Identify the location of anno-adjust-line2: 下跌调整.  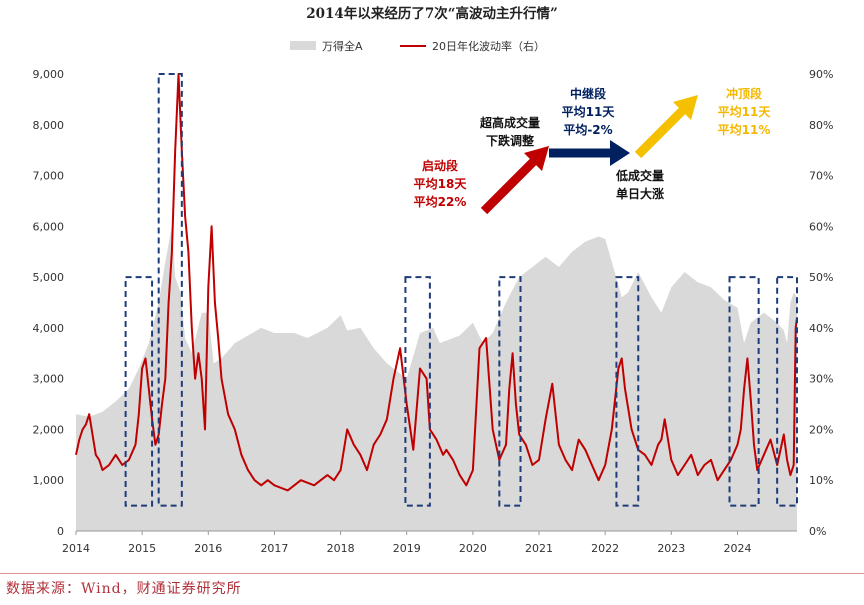
(510, 140).